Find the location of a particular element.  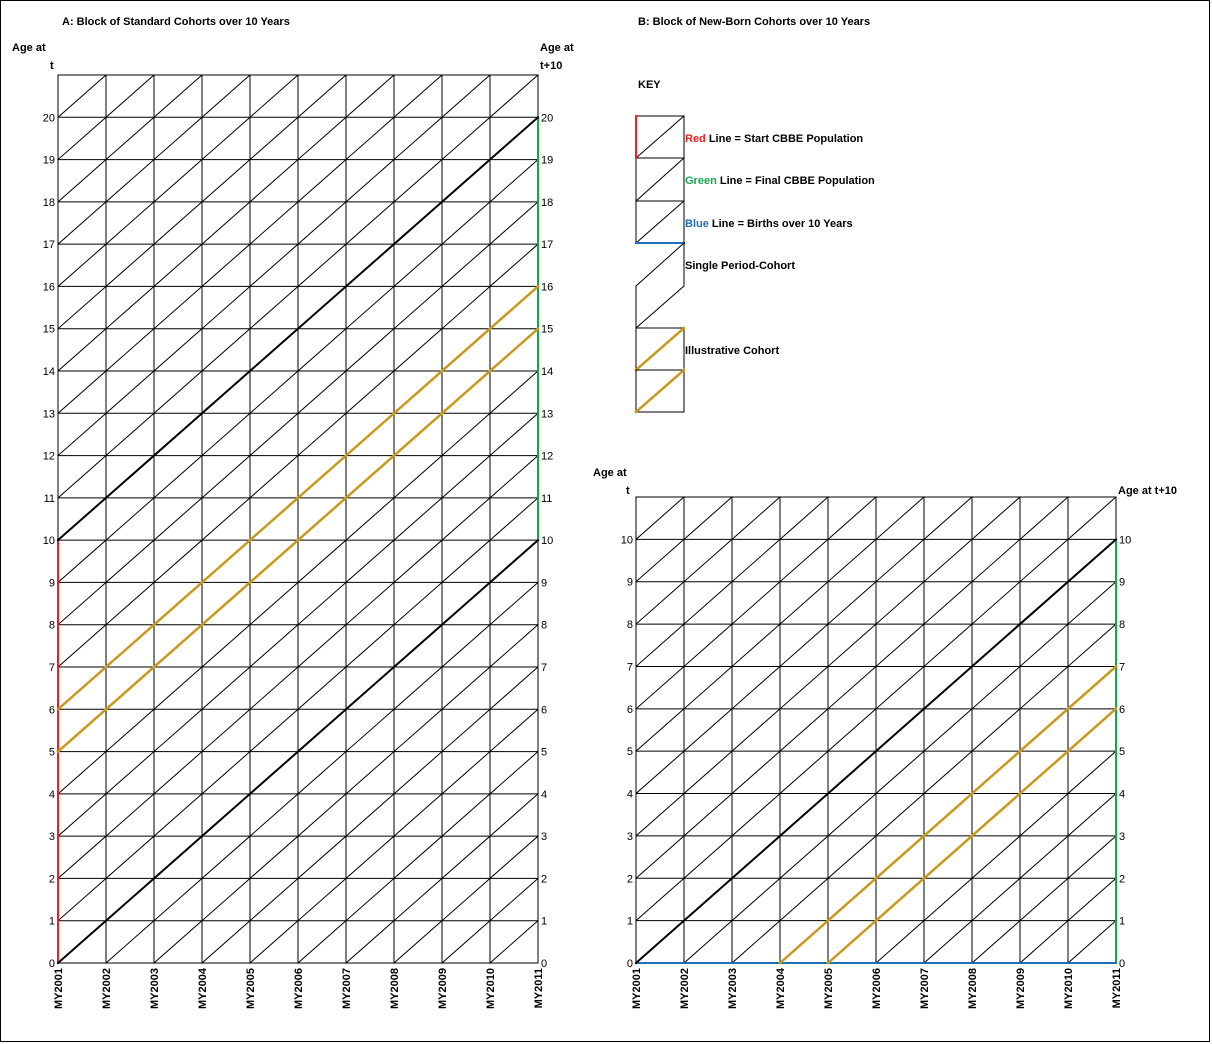

panel-a-age-label-left: 5 is located at coordinates (52, 753).